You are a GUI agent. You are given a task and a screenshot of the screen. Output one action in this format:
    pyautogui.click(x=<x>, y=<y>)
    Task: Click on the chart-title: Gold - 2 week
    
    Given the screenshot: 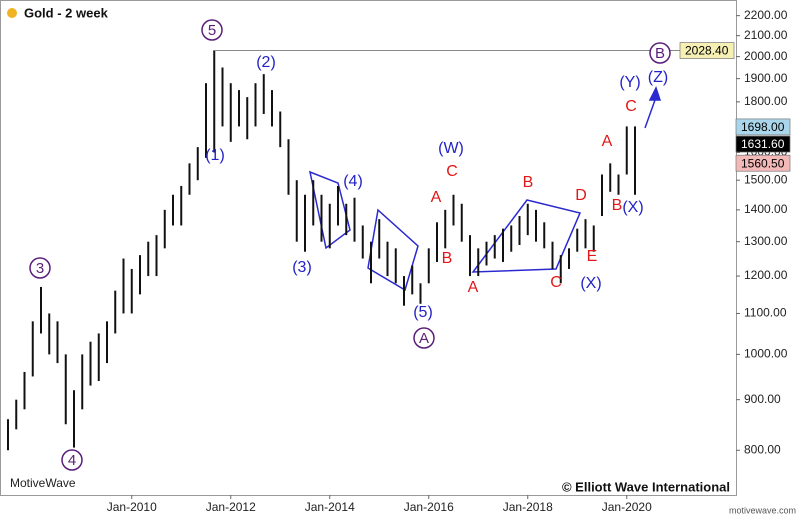 What is the action you would take?
    pyautogui.click(x=66, y=12)
    